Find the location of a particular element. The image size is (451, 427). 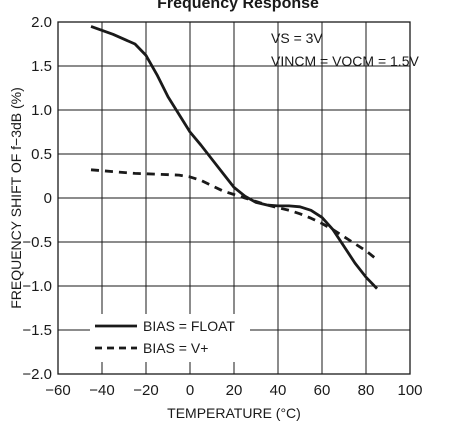

x-tick-label: −60 is located at coordinates (57, 390).